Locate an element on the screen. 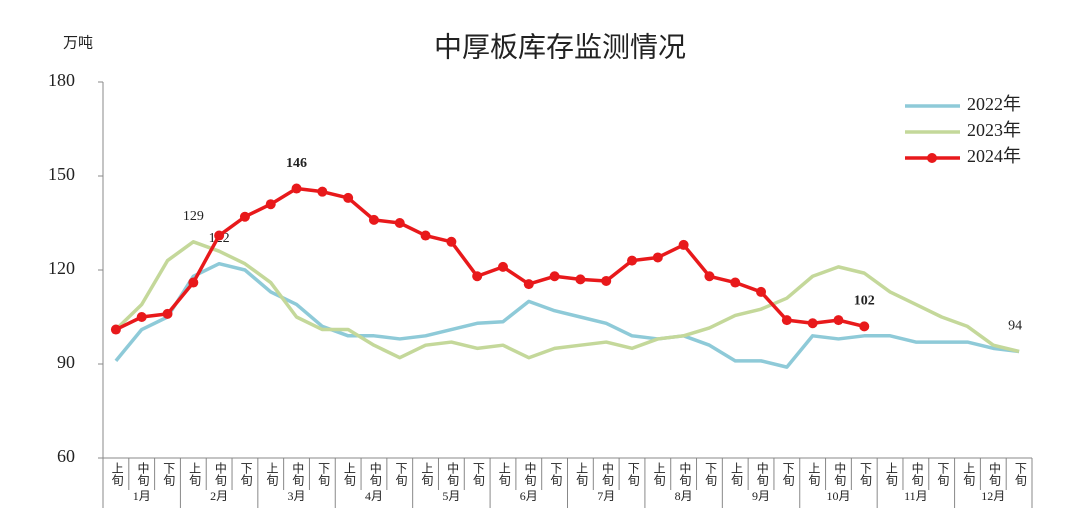 This screenshot has width=1076, height=531. y-tick-label: 120 is located at coordinates (61, 268).